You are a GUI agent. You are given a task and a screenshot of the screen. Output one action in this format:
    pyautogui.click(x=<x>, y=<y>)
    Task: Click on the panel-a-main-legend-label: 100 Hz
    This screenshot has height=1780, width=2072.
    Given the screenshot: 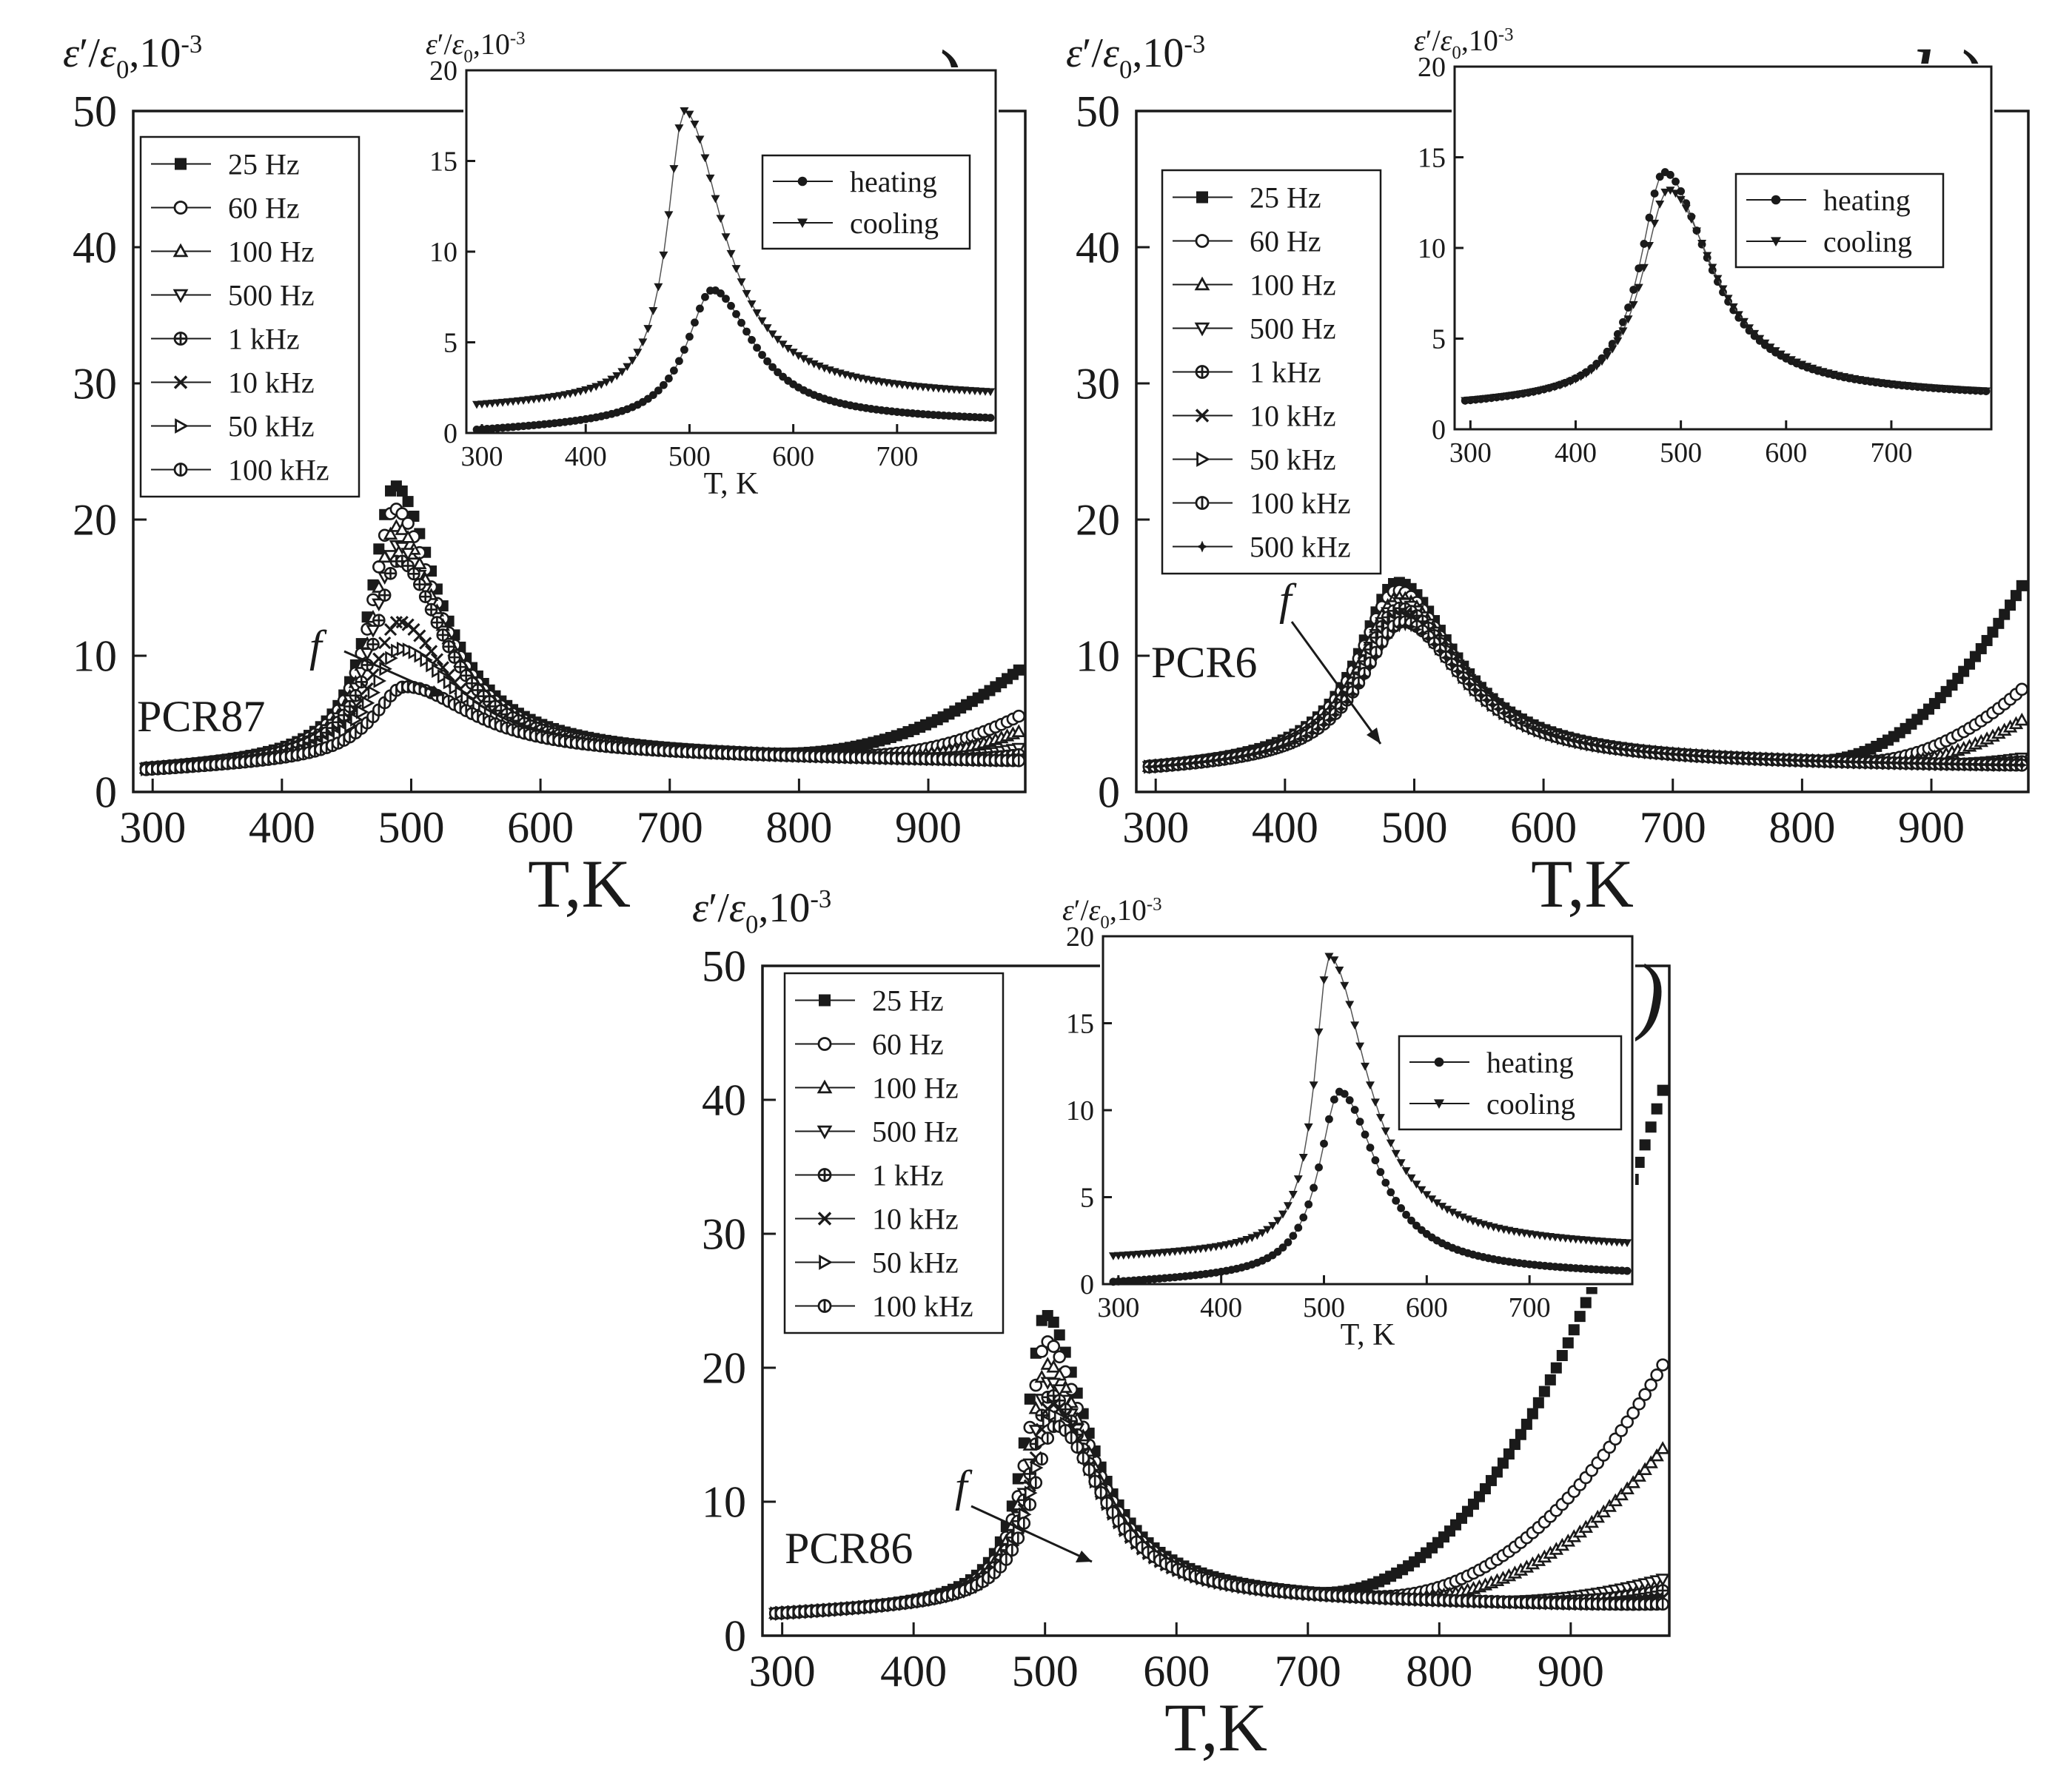 What is the action you would take?
    pyautogui.click(x=271, y=252)
    